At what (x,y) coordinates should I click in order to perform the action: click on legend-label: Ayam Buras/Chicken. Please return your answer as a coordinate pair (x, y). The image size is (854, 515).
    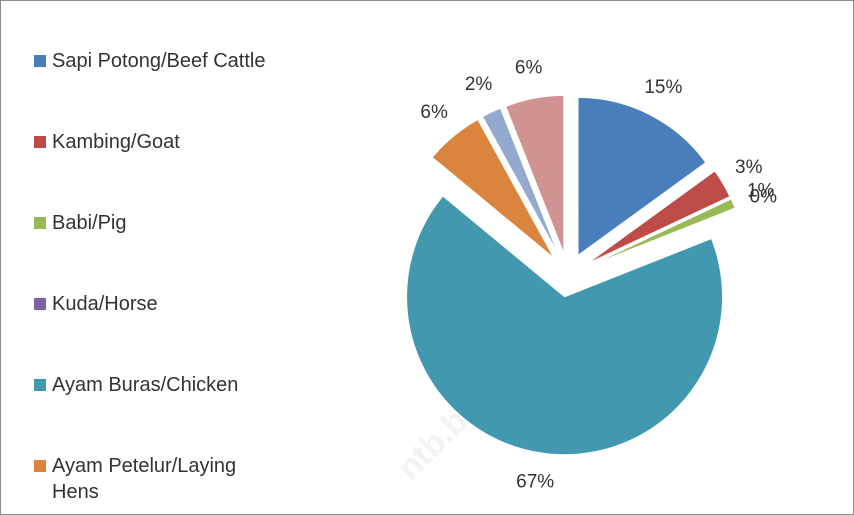
    Looking at the image, I should click on (145, 385).